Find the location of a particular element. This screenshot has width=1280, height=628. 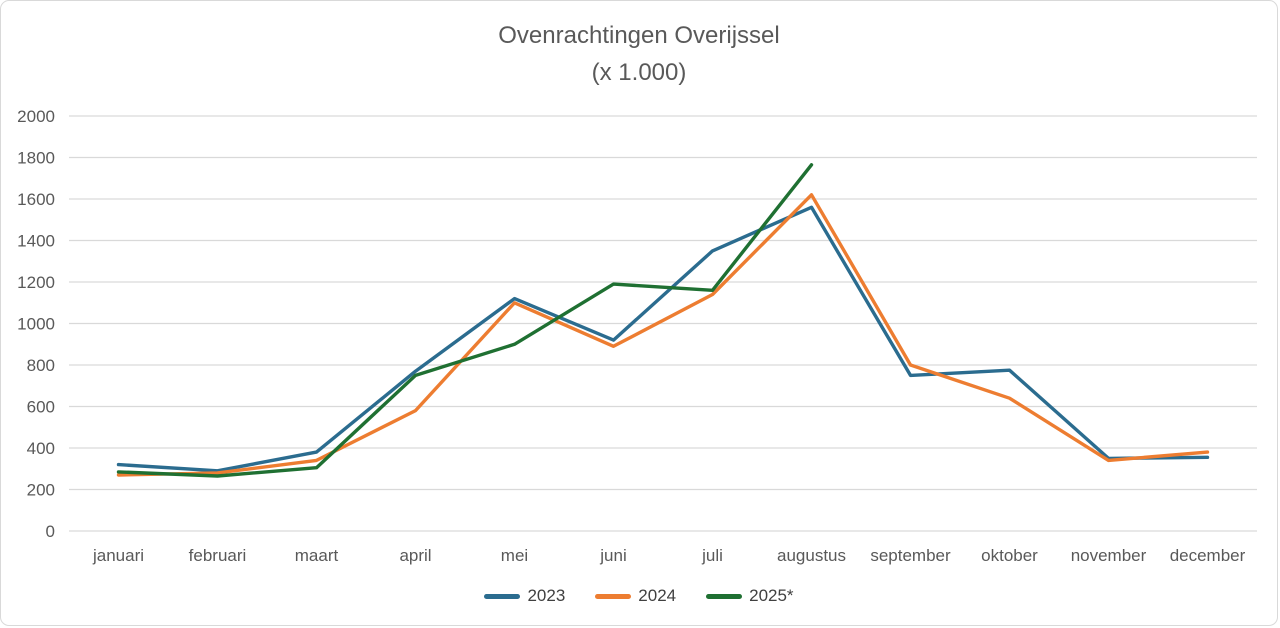

x-tick-label: april is located at coordinates (415, 555).